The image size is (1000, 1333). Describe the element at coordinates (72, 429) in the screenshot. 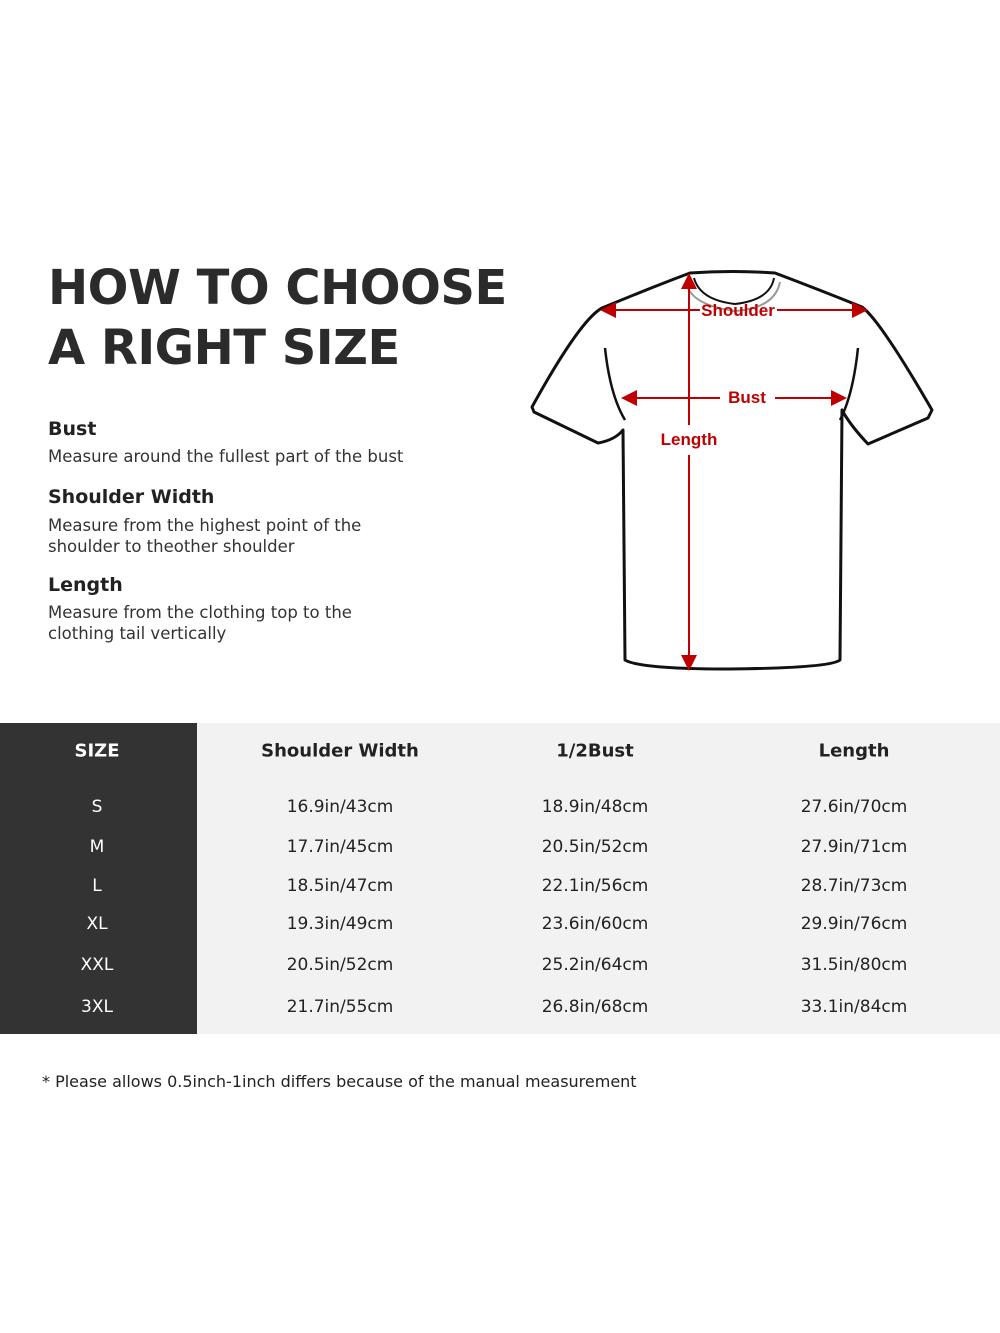

I see `bust-term: Bust` at that location.